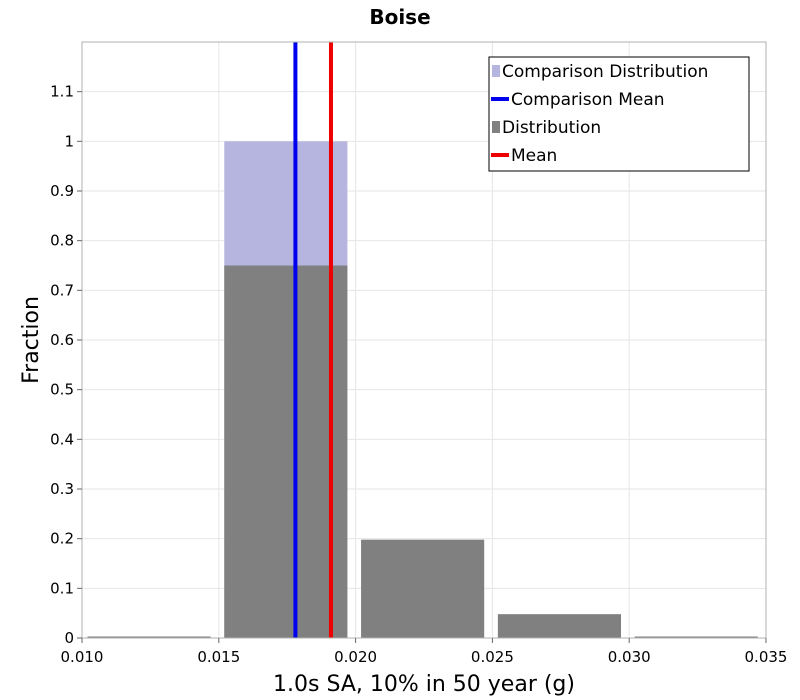 The image size is (800, 700). I want to click on x-tick-label: 0.015, so click(218, 657).